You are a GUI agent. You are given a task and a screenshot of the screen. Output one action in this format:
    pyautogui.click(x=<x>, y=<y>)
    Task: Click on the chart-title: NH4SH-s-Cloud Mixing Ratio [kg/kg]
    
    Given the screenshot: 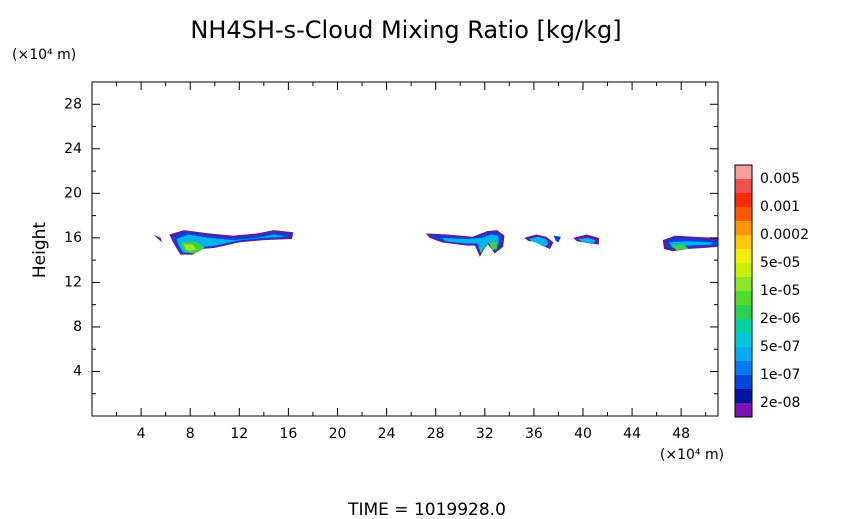 What is the action you would take?
    pyautogui.click(x=405, y=30)
    